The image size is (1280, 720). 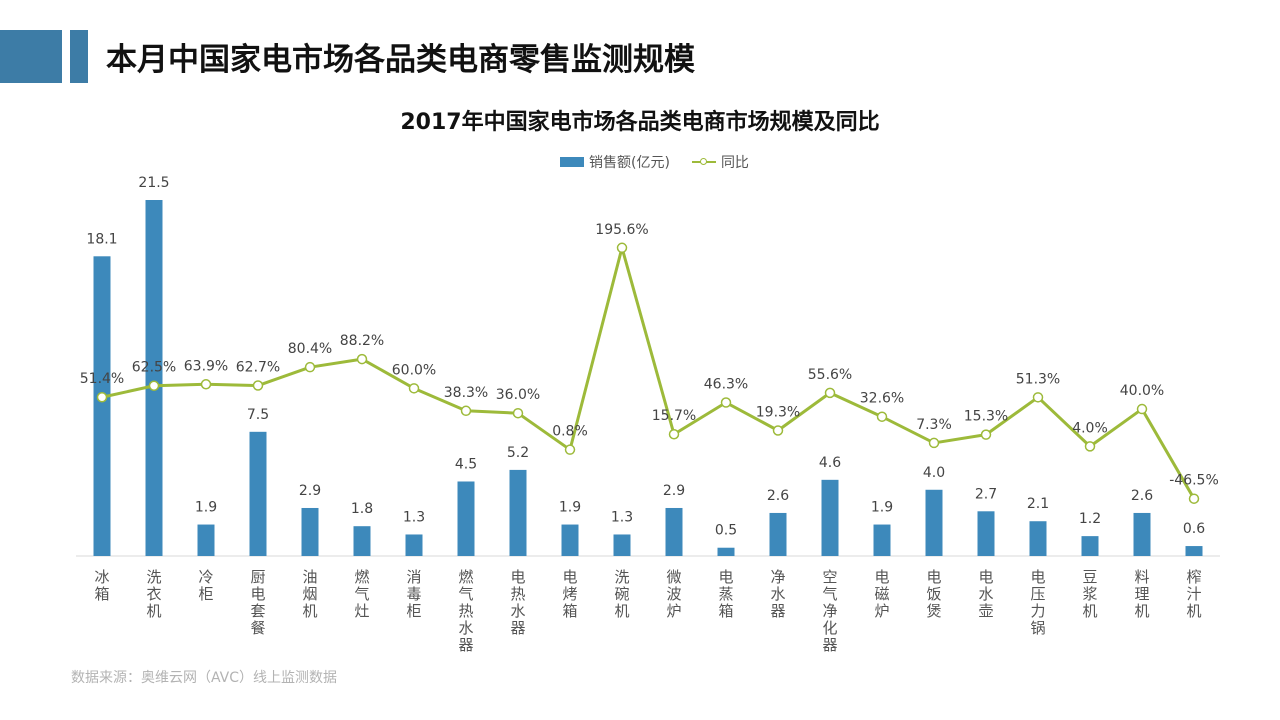 What do you see at coordinates (206, 366) in the screenshot?
I see `yoy-label-2: 63.9%` at bounding box center [206, 366].